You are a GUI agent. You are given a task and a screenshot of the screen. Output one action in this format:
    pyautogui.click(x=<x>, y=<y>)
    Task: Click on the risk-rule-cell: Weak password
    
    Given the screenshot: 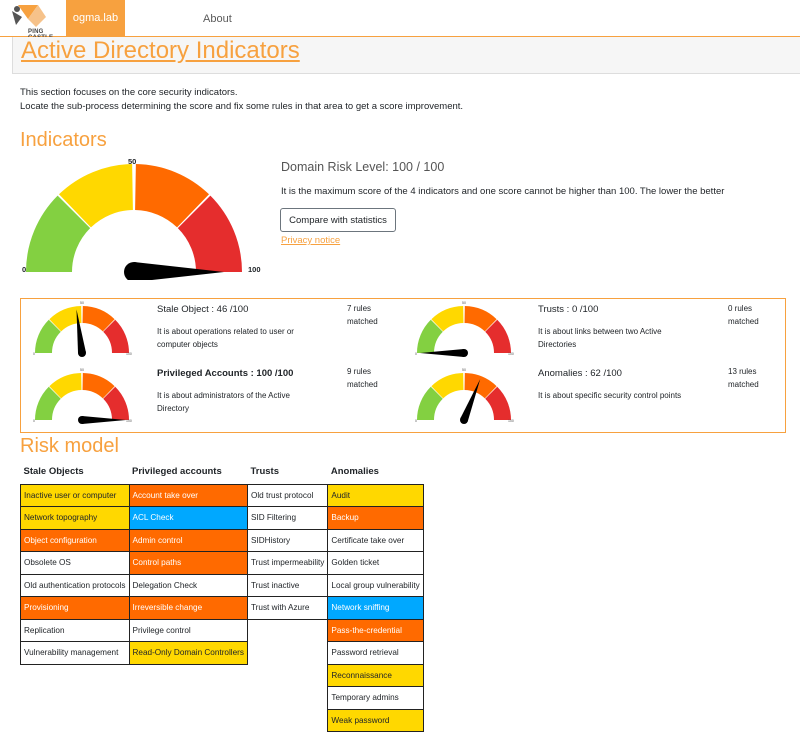 What is the action you would take?
    pyautogui.click(x=375, y=720)
    